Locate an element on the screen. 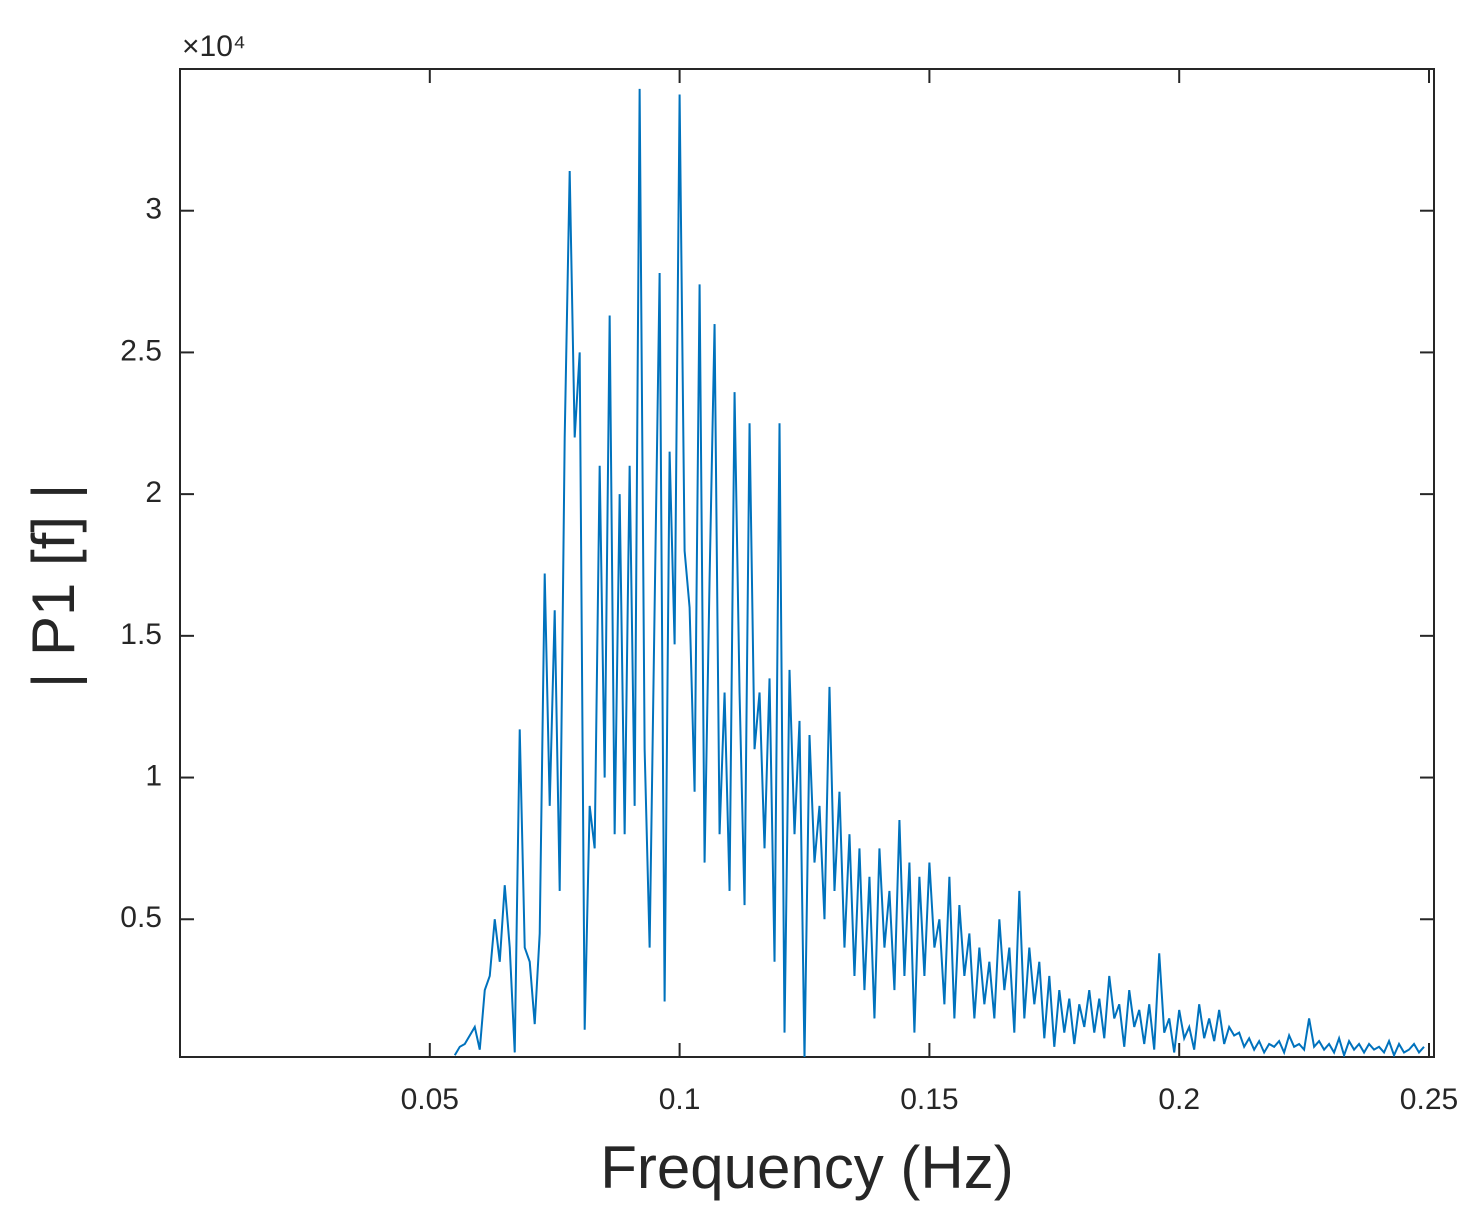 This screenshot has width=1484, height=1232. y-axis-label: | P1 [f] | is located at coordinates (53, 586).